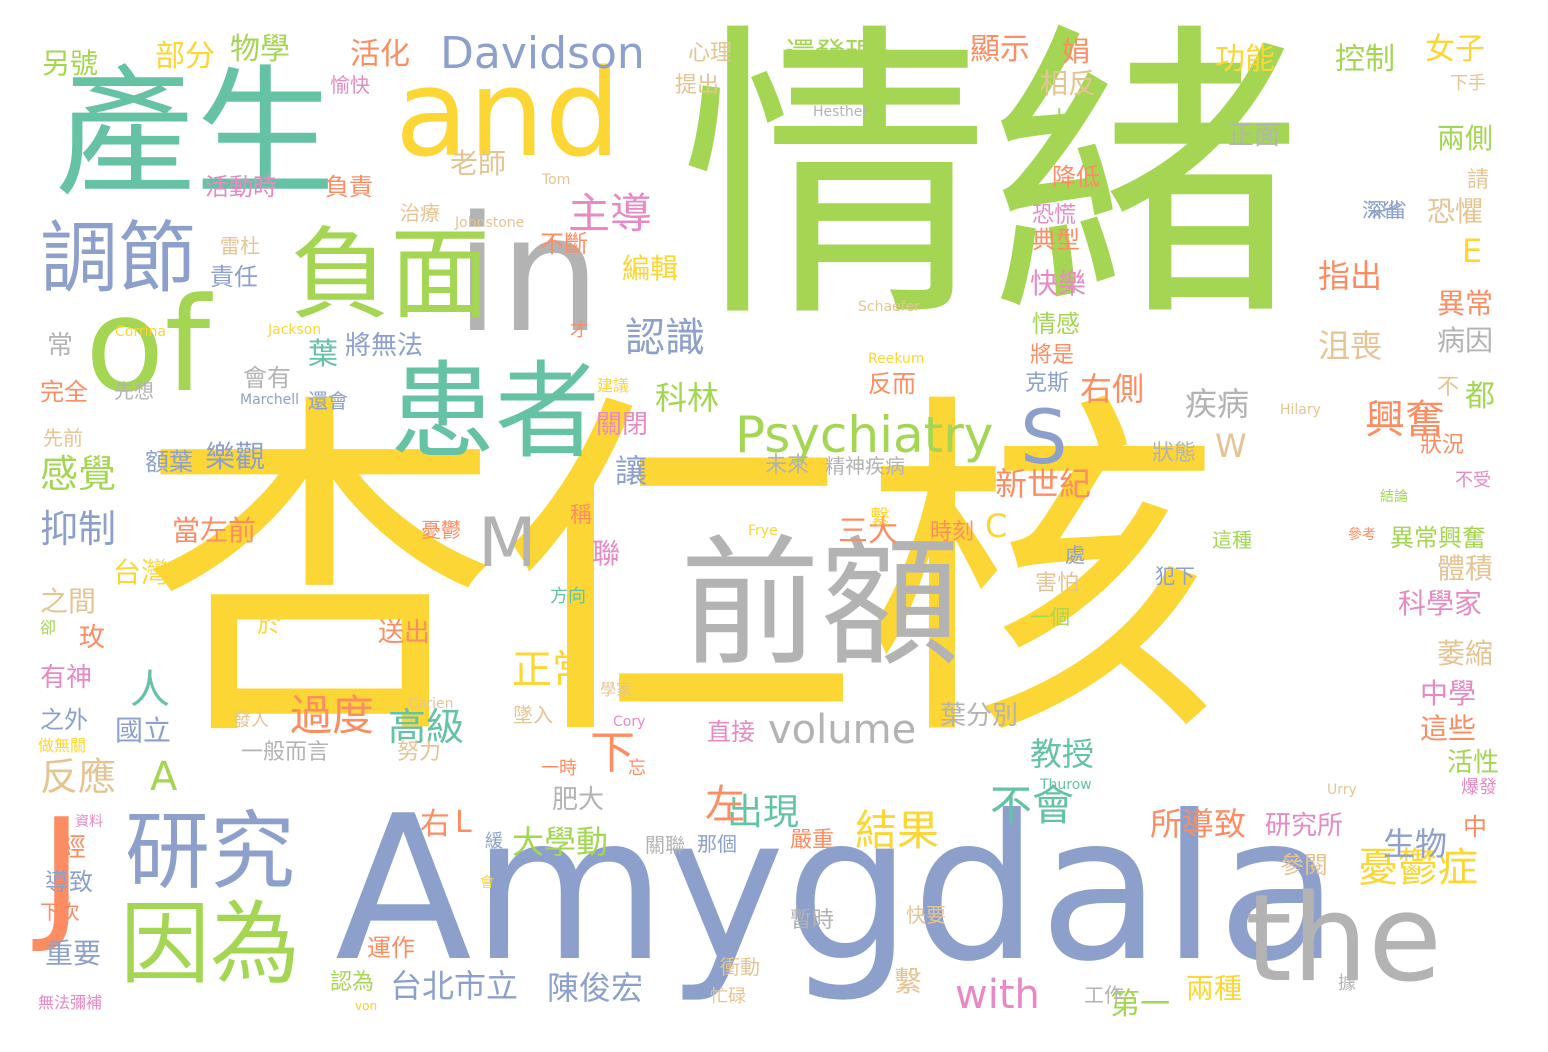 Image resolution: width=1548 pixels, height=1052 pixels. What do you see at coordinates (740, 967) in the screenshot?
I see `word-116: 衝動` at bounding box center [740, 967].